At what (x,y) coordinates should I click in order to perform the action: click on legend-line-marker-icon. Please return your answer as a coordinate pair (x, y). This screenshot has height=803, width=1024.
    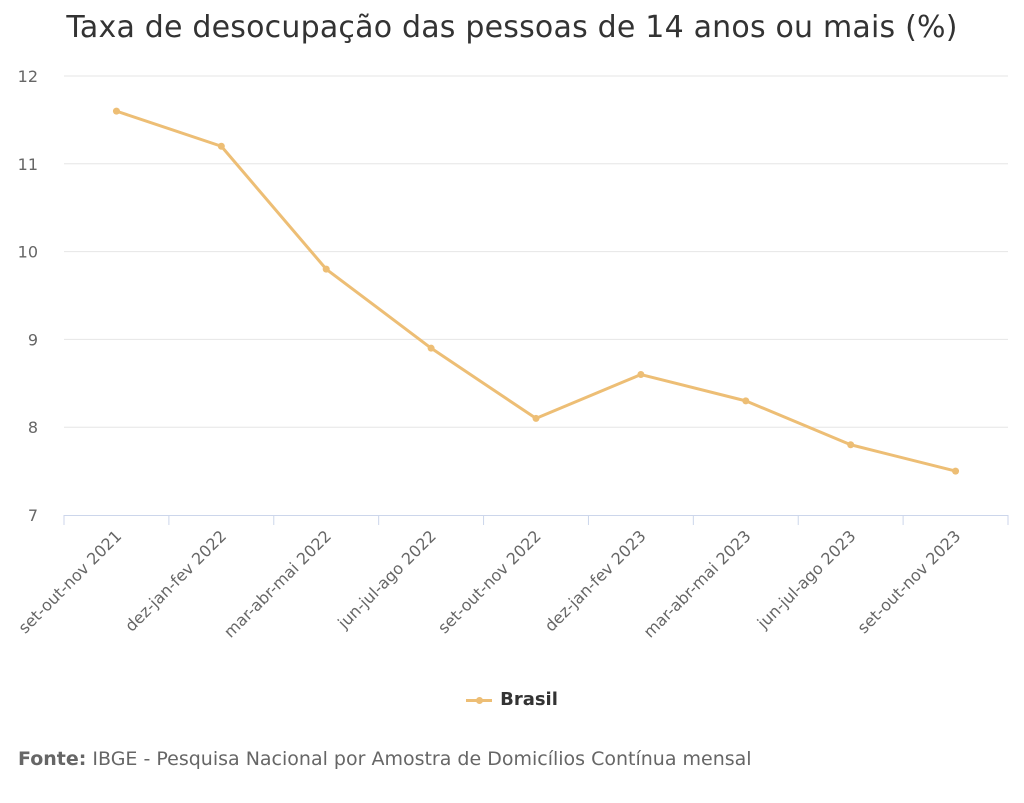
    Looking at the image, I should click on (479, 700).